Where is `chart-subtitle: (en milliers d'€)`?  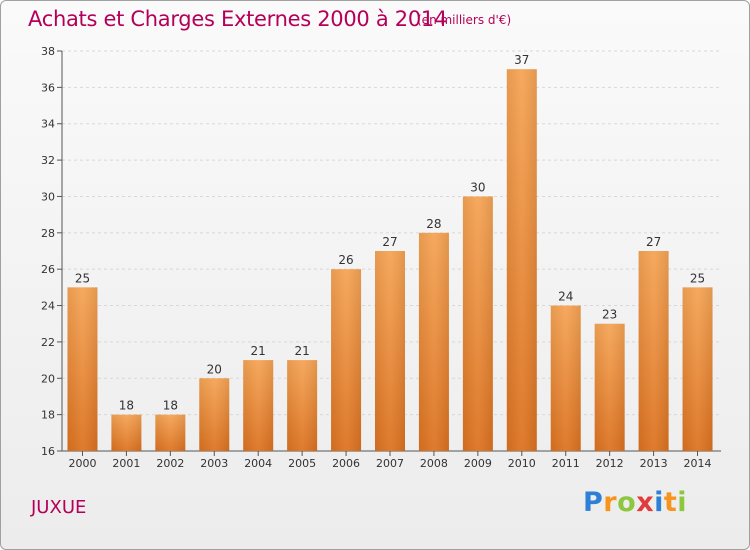
chart-subtitle: (en milliers d'€) is located at coordinates (464, 20).